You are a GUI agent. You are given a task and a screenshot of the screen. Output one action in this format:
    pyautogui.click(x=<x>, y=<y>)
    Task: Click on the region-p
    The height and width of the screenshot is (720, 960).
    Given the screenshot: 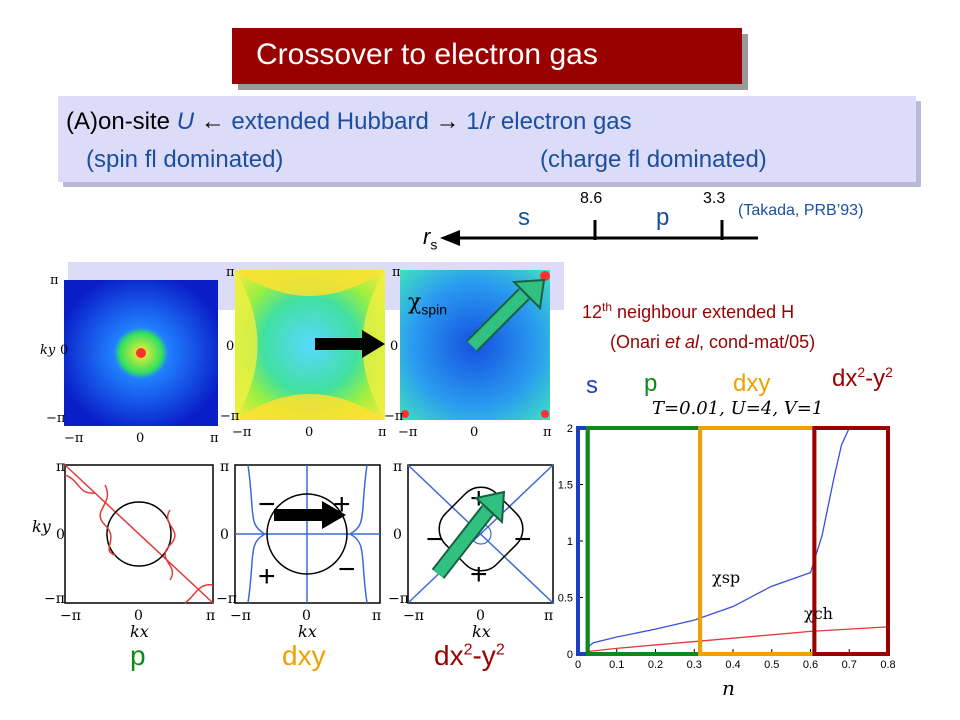 What is the action you would take?
    pyautogui.click(x=644, y=541)
    